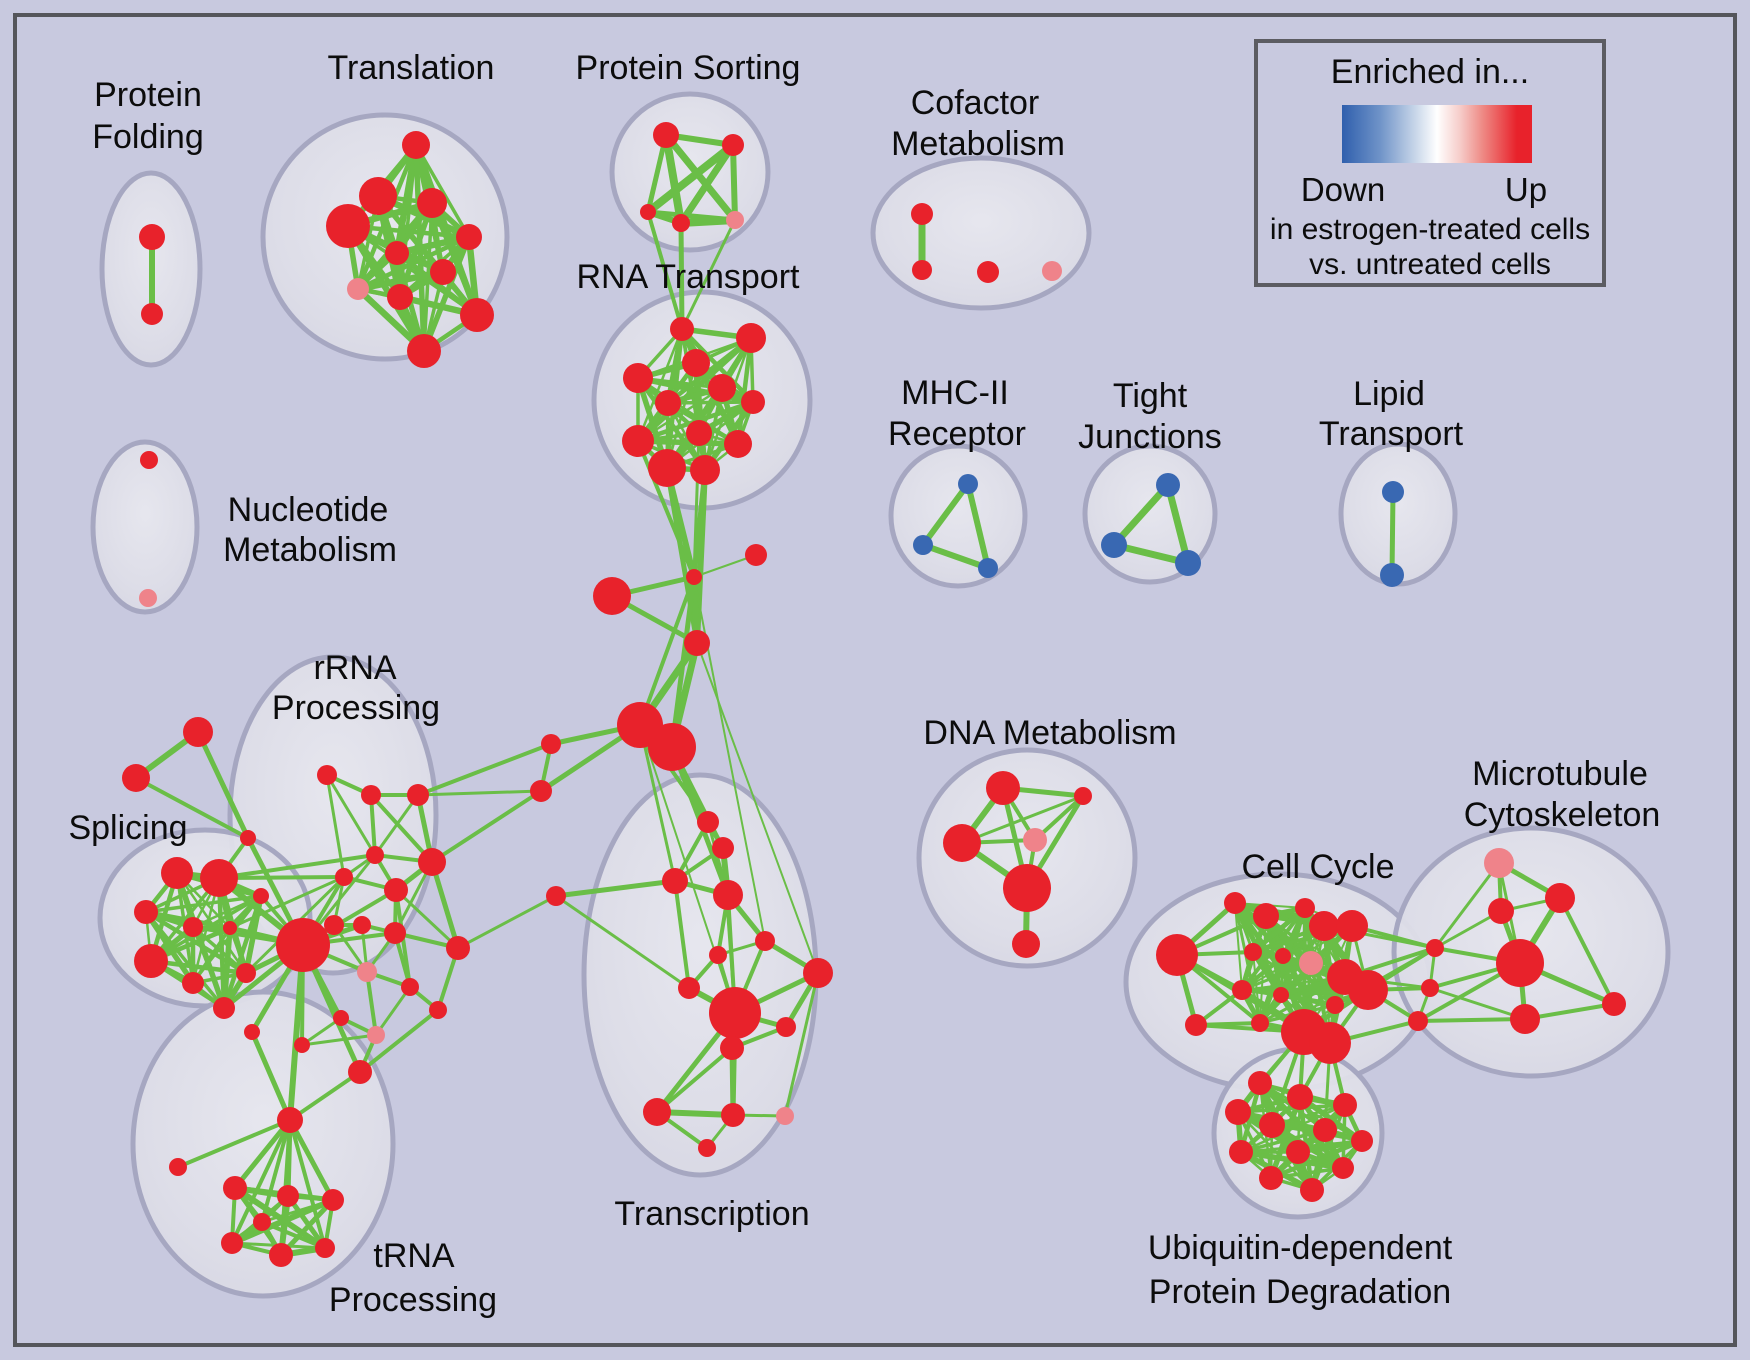 The image size is (1750, 1360). I want to click on cluster-label-protein-sorting-line1: Protein Sorting, so click(688, 68).